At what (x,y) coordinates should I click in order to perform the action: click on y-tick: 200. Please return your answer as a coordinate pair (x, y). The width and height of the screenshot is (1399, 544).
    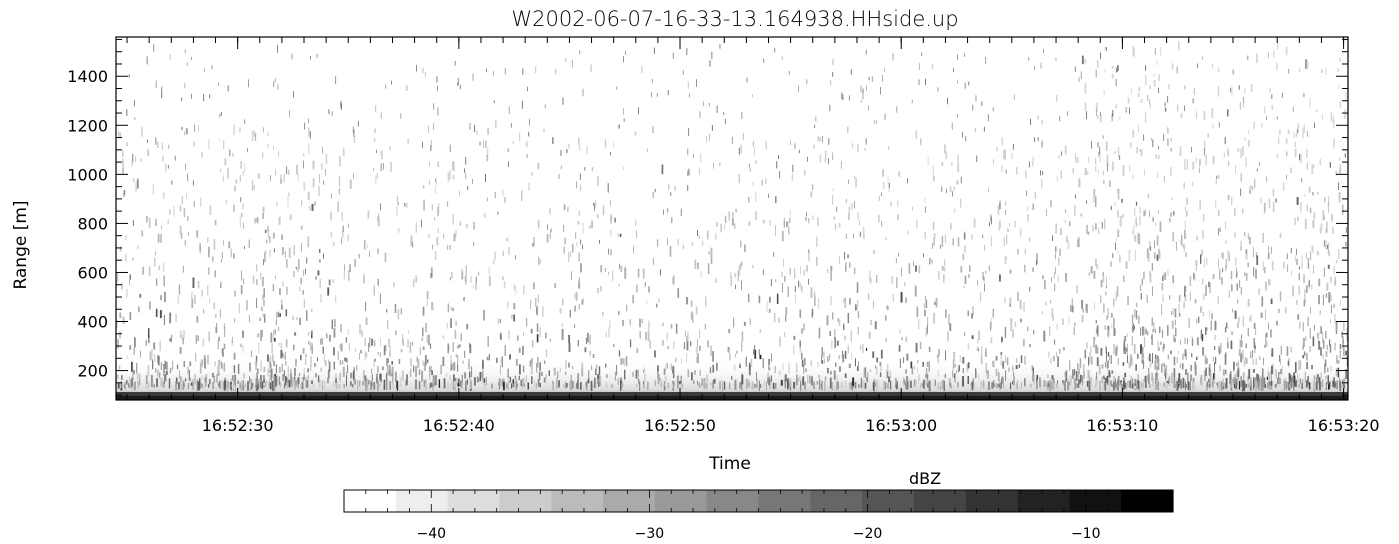
    Looking at the image, I should click on (712, 371).